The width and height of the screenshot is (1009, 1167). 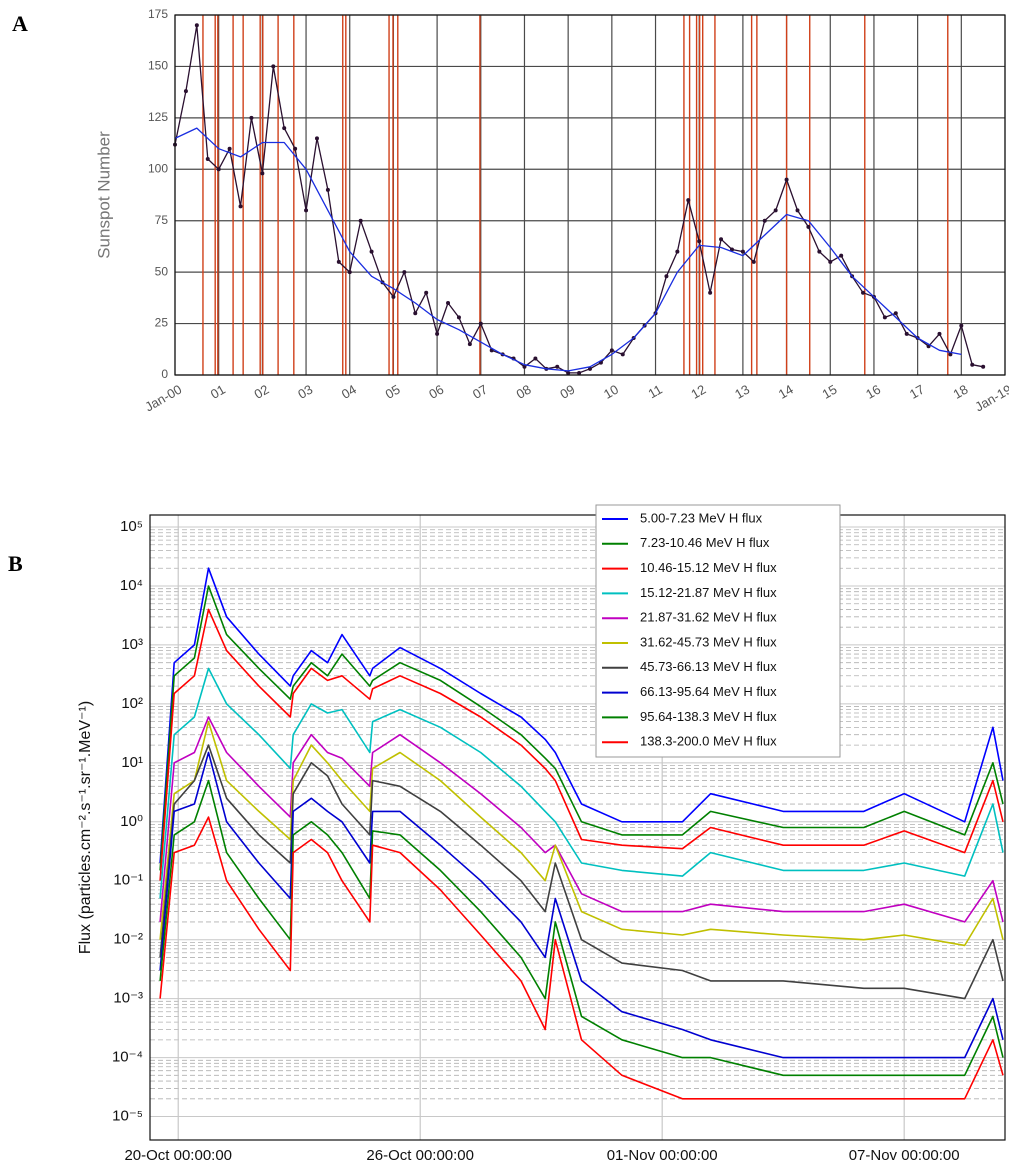 I want to click on x-tick-label: 15, so click(x=829, y=392).